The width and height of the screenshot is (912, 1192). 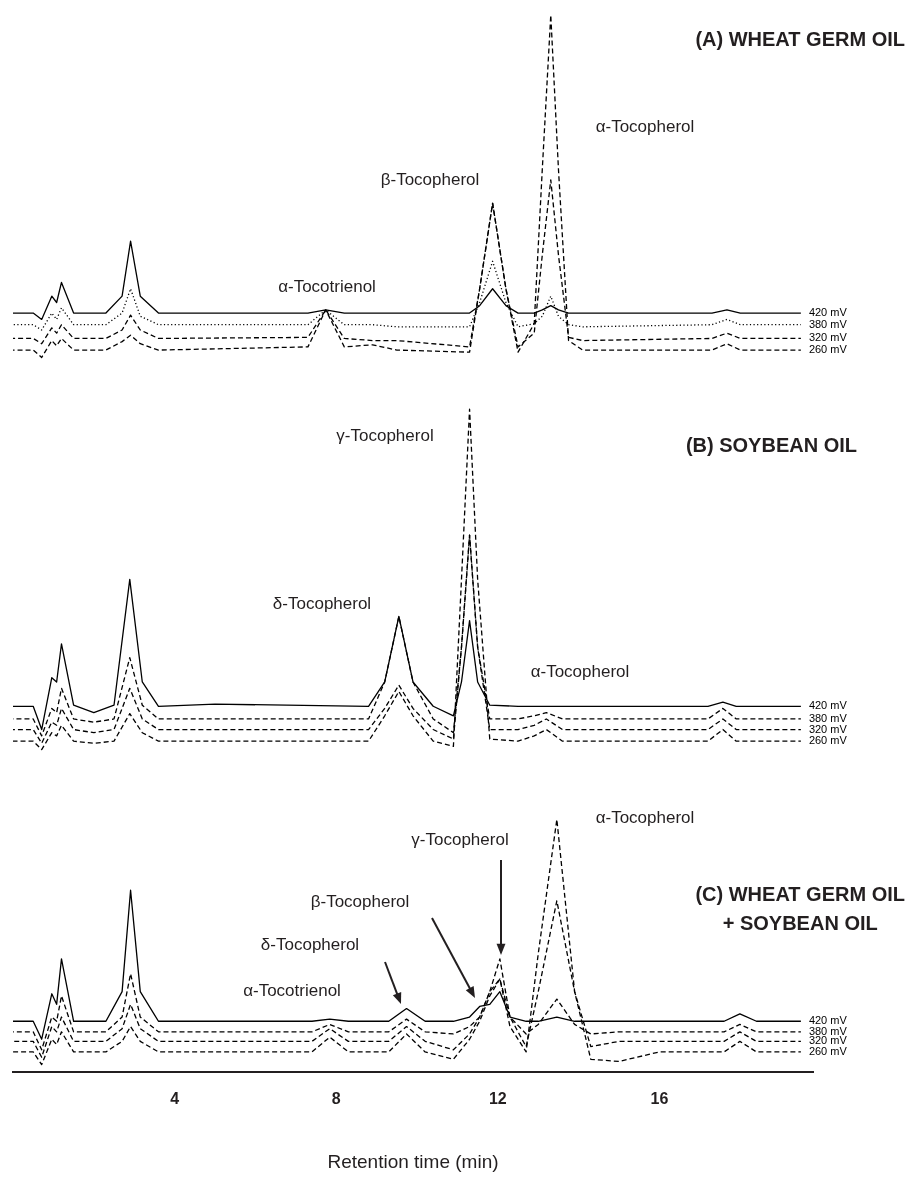 I want to click on annotation: (C) WHEAT GERM OIL + SOYBEAN OIL, so click(x=800, y=908).